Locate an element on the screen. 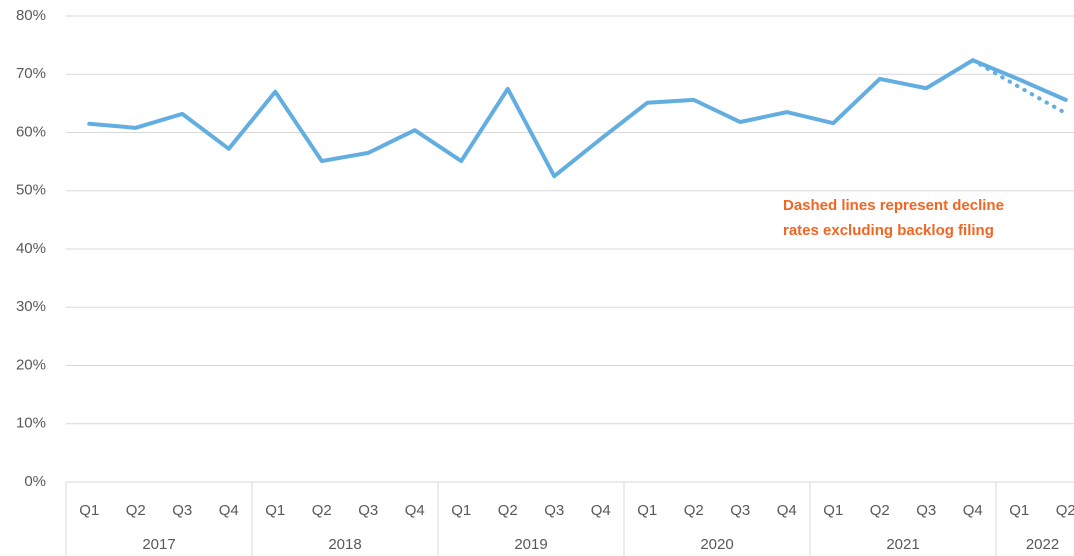 This screenshot has width=1074, height=556. group-label: 2020 is located at coordinates (716, 544).